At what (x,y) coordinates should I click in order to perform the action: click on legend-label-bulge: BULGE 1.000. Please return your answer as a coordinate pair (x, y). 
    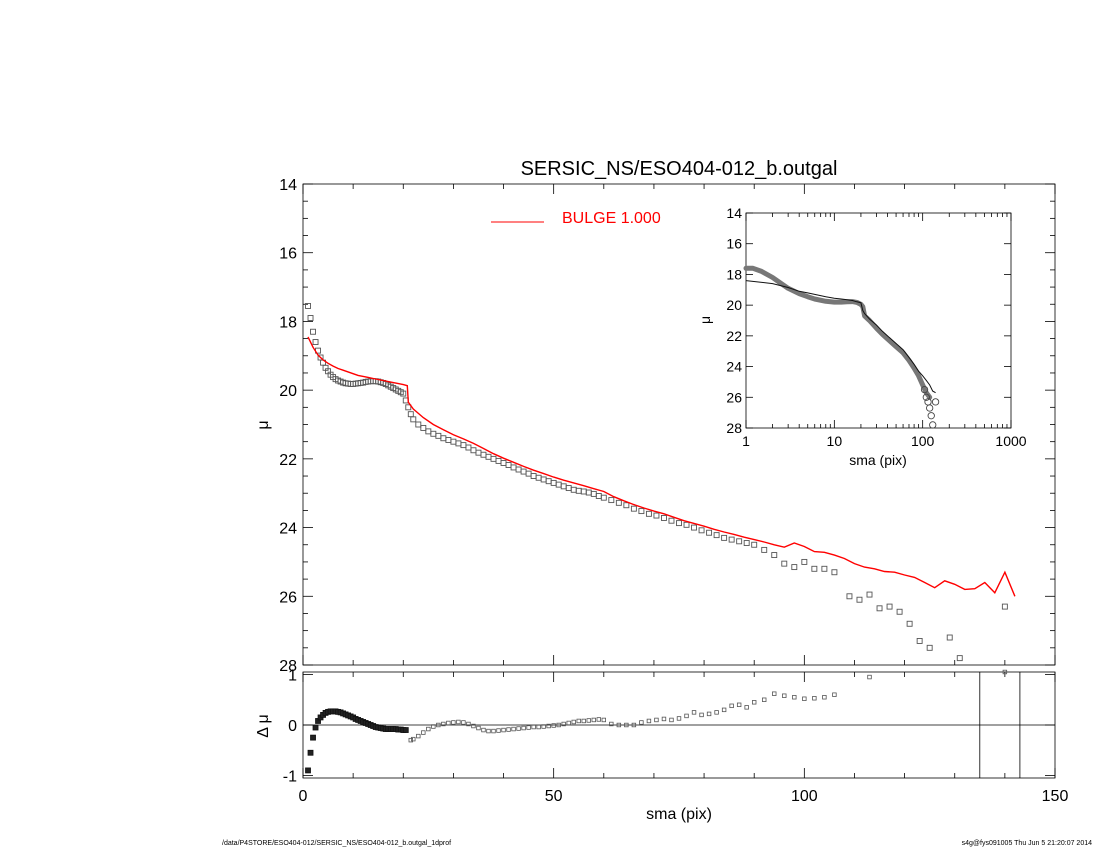
    Looking at the image, I should click on (611, 218).